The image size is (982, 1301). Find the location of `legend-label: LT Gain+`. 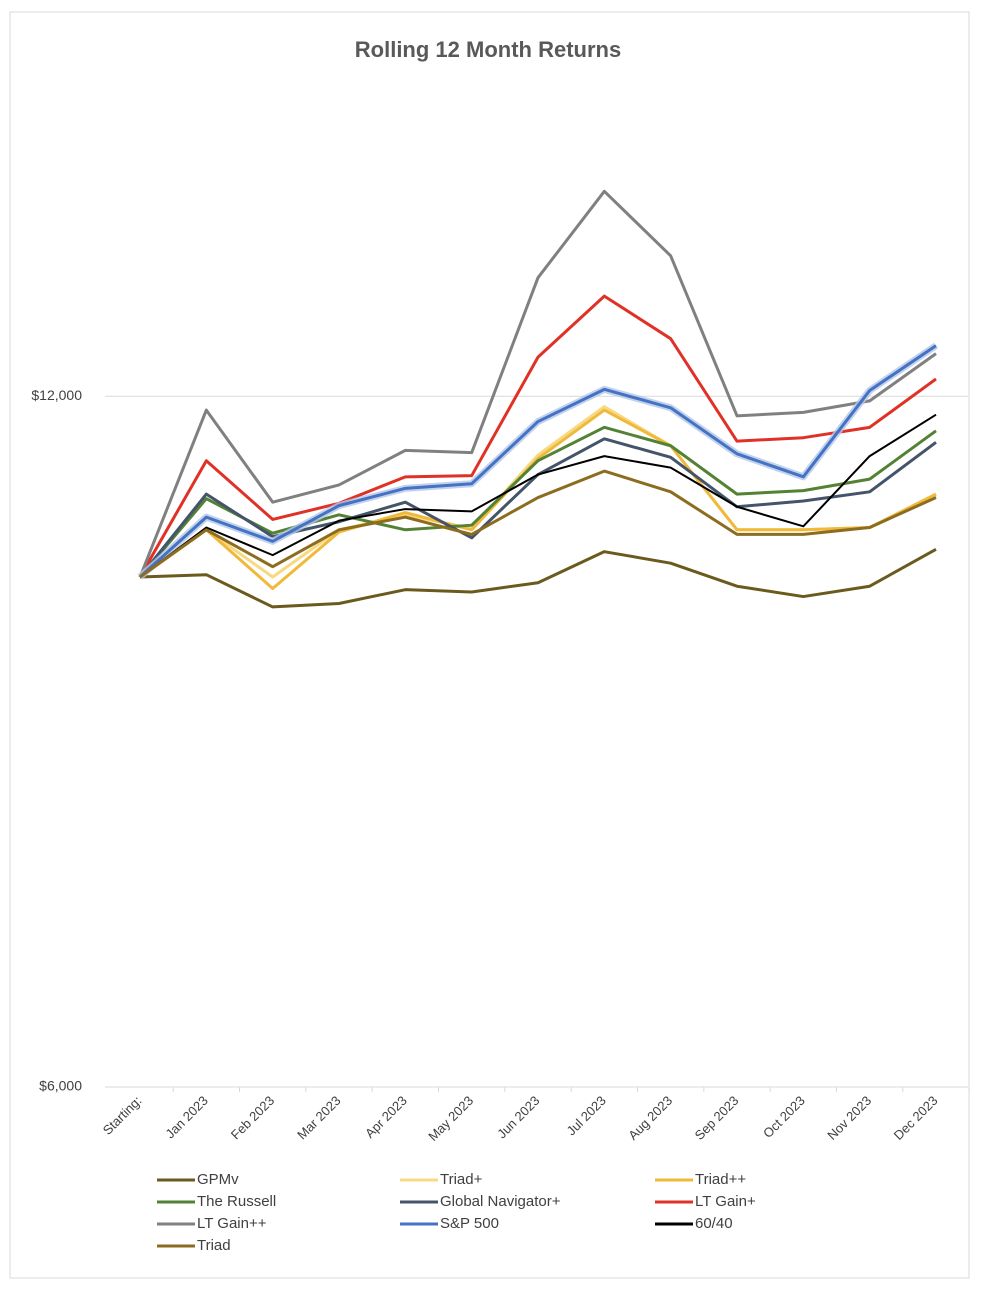

legend-label: LT Gain+ is located at coordinates (725, 1201).